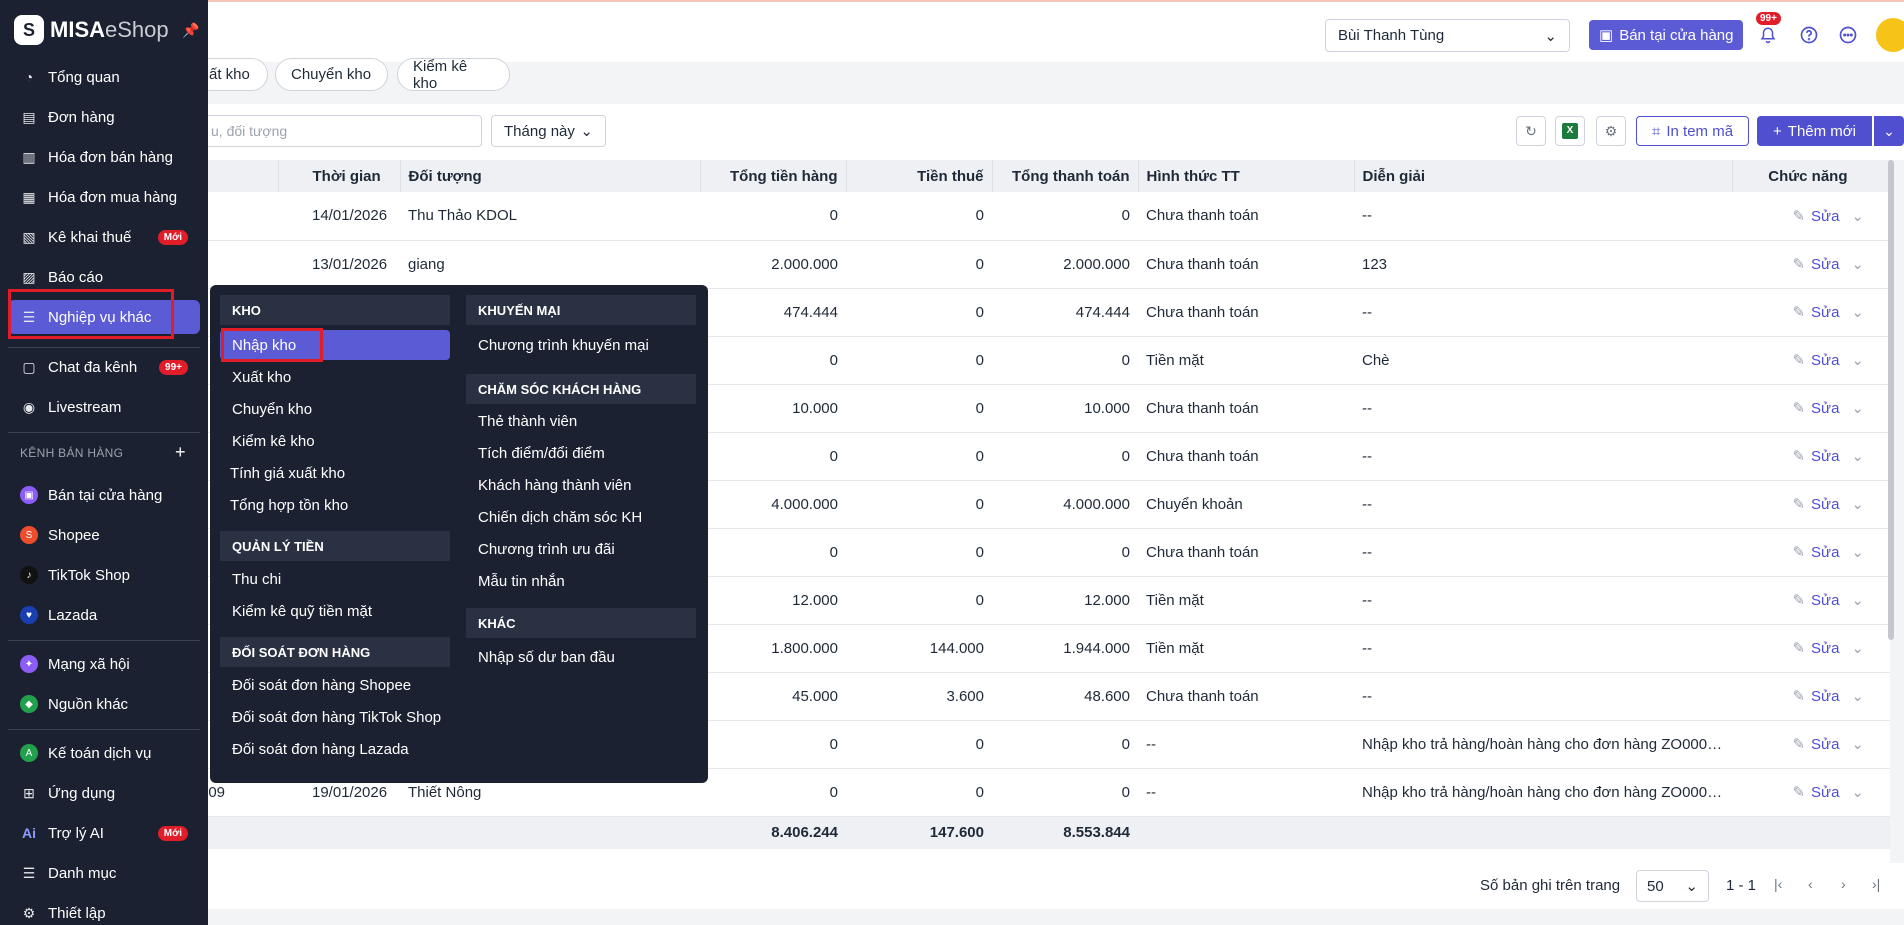 This screenshot has width=1904, height=925. I want to click on bell-icon, so click(1768, 35).